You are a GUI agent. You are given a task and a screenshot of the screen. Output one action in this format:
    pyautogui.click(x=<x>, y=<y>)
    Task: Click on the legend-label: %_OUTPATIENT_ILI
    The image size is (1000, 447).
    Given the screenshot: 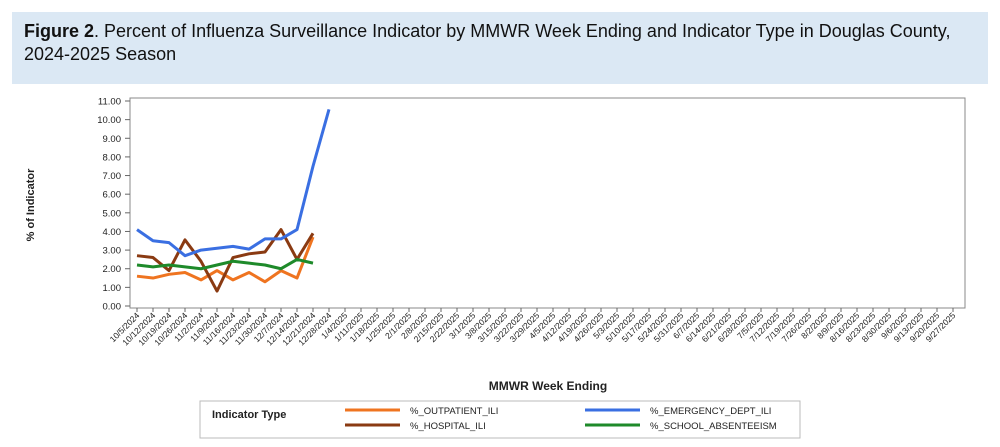 What is the action you would take?
    pyautogui.click(x=454, y=411)
    